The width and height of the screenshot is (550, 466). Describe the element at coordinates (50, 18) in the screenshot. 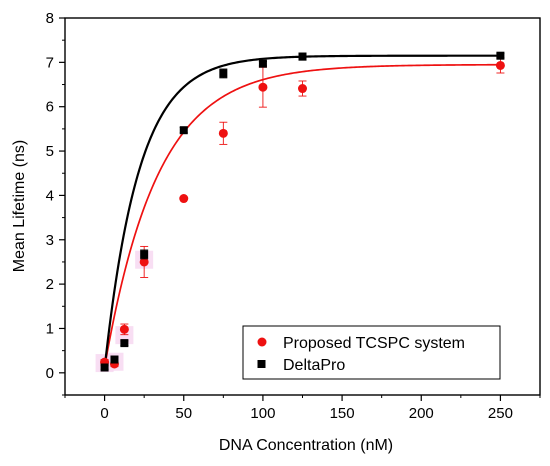

I see `y-tick-label-8: 8` at that location.